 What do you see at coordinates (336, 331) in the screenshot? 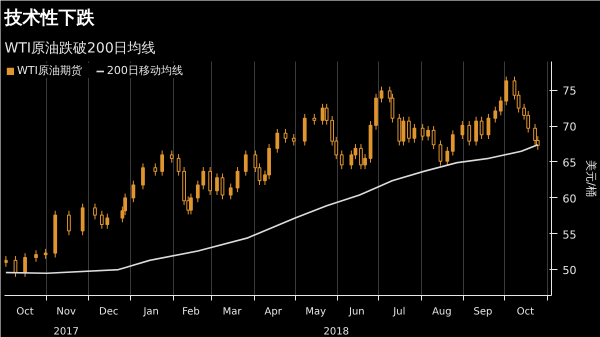
I see `x2-tick-label: 2018` at bounding box center [336, 331].